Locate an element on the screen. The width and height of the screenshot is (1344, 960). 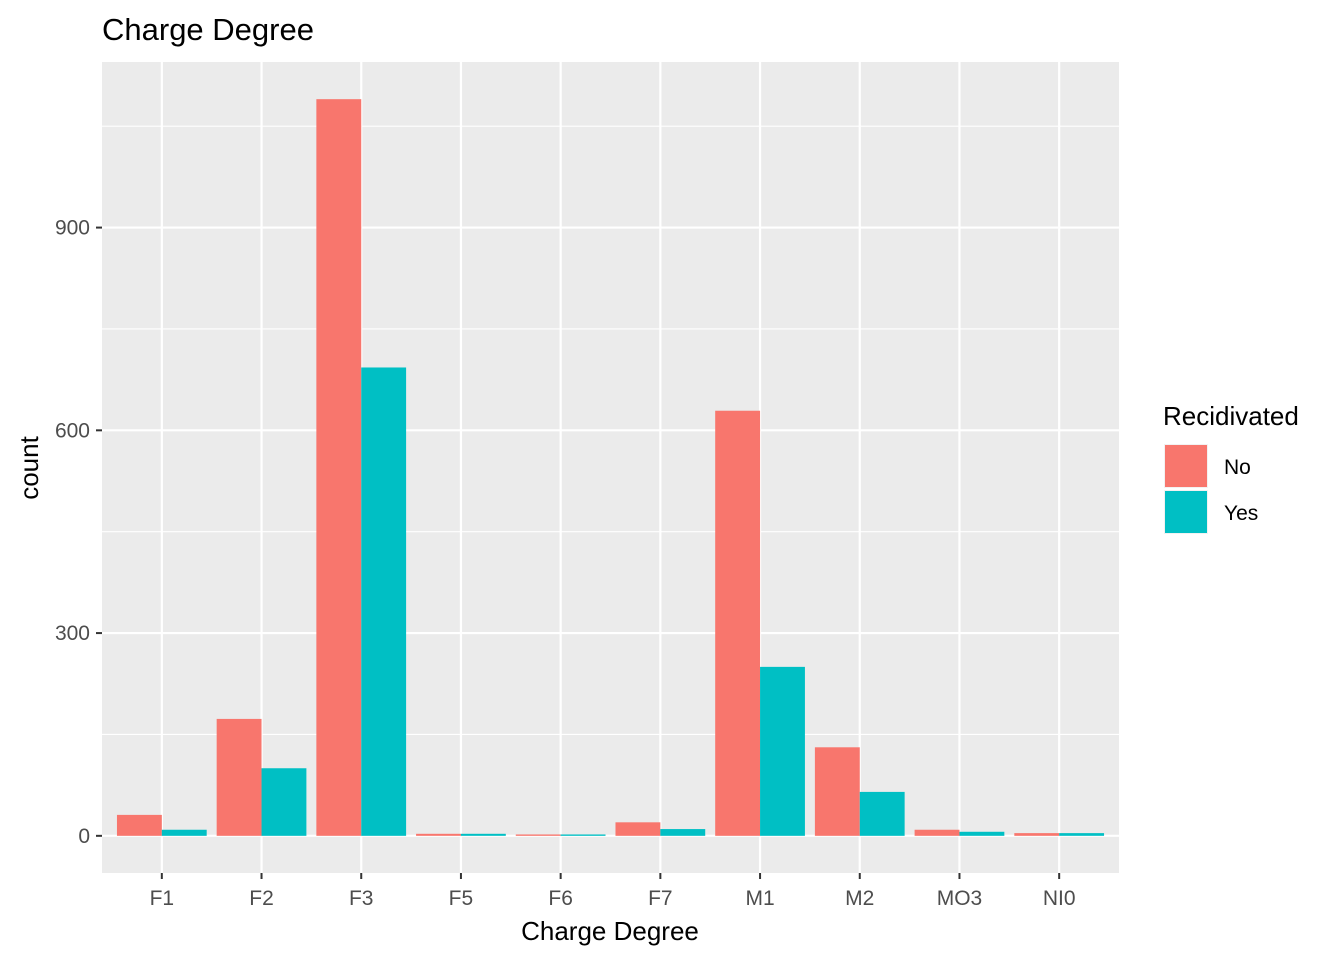
y-tick-label: 0 is located at coordinates (84, 836).